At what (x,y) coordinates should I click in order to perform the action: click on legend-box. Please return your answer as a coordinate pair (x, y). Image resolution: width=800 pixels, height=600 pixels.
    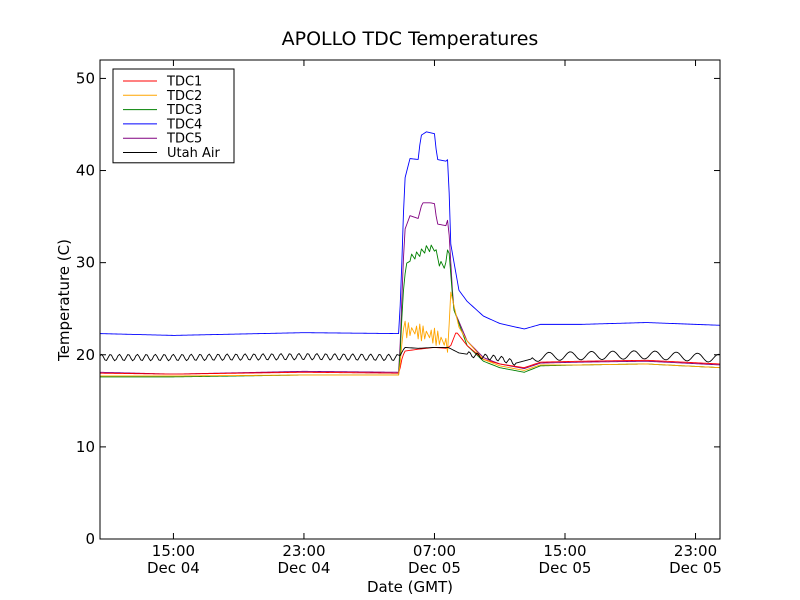
    Looking at the image, I should click on (173, 116).